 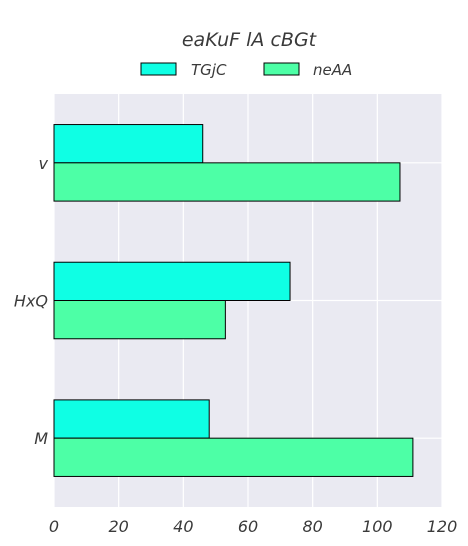 I want to click on chart-title: eaKuF lA cBGt, so click(x=250, y=40).